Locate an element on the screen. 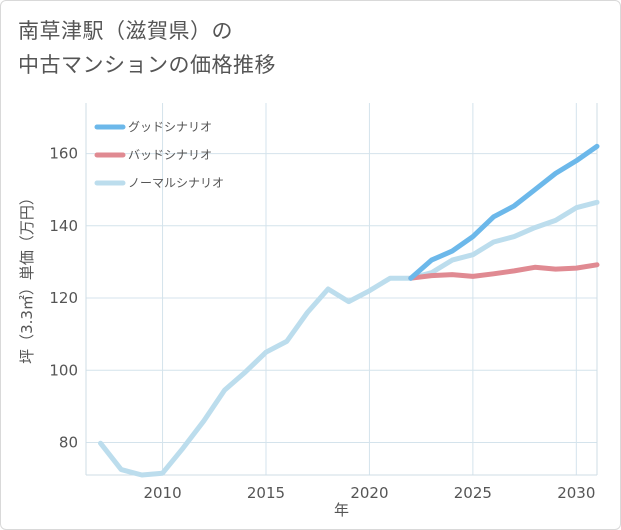 This screenshot has height=530, width=621. y-tick-label: 120 is located at coordinates (63, 298).